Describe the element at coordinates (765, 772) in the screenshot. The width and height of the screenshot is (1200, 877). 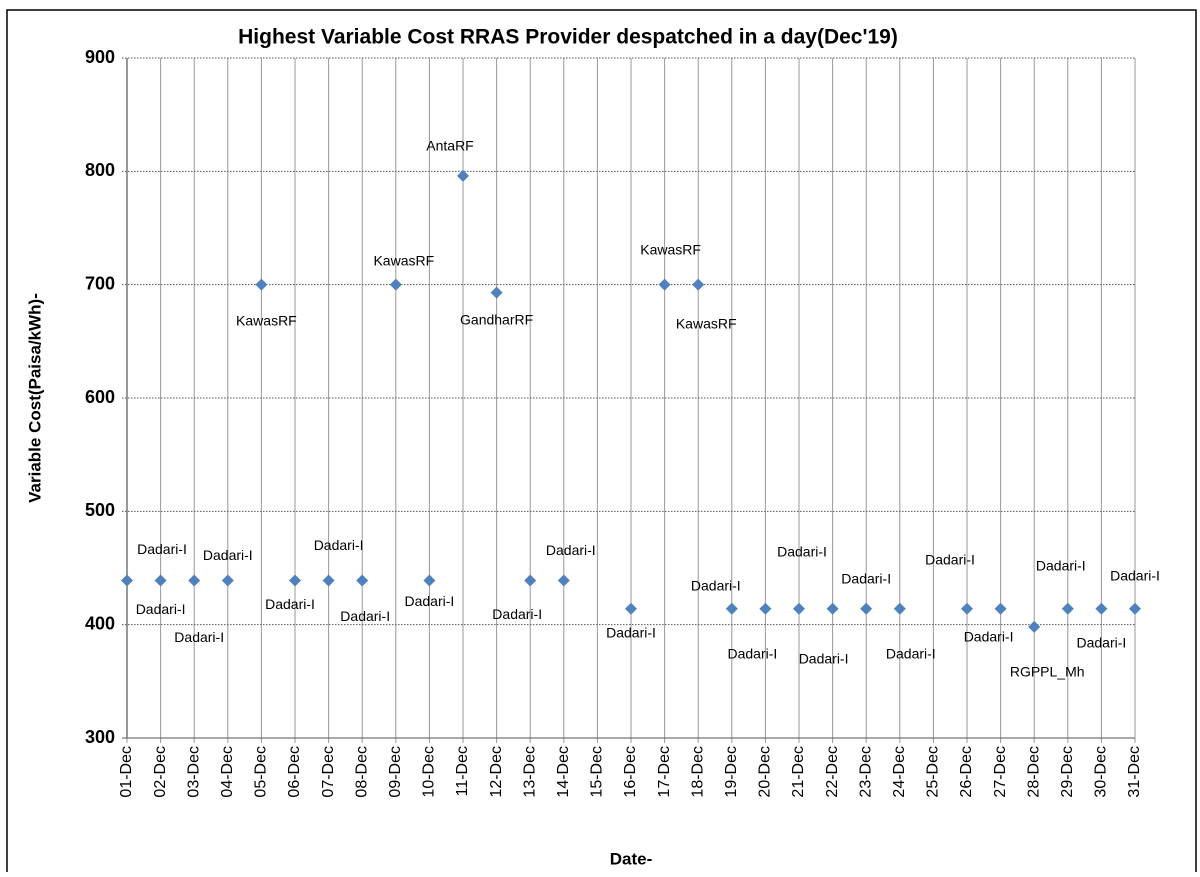
I see `x-tick-label: 20-Dec` at that location.